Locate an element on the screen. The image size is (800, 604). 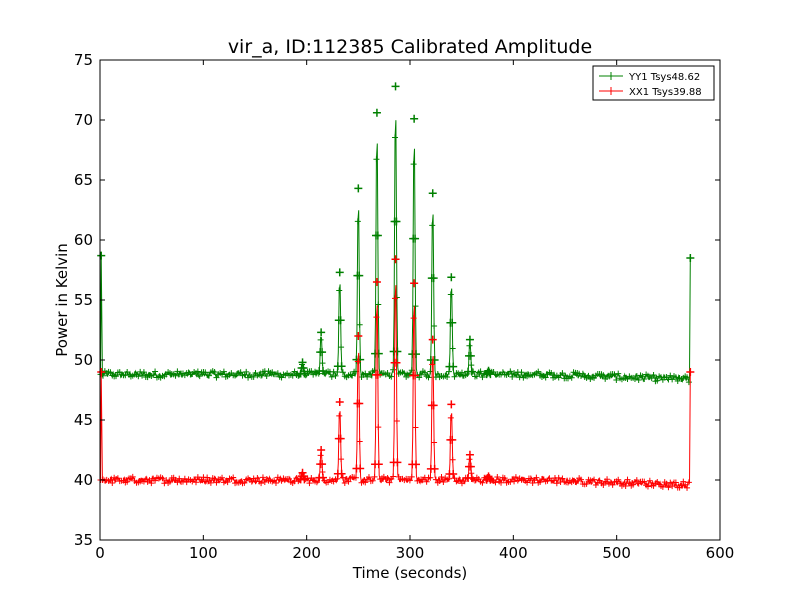
legend-box is located at coordinates (653, 83).